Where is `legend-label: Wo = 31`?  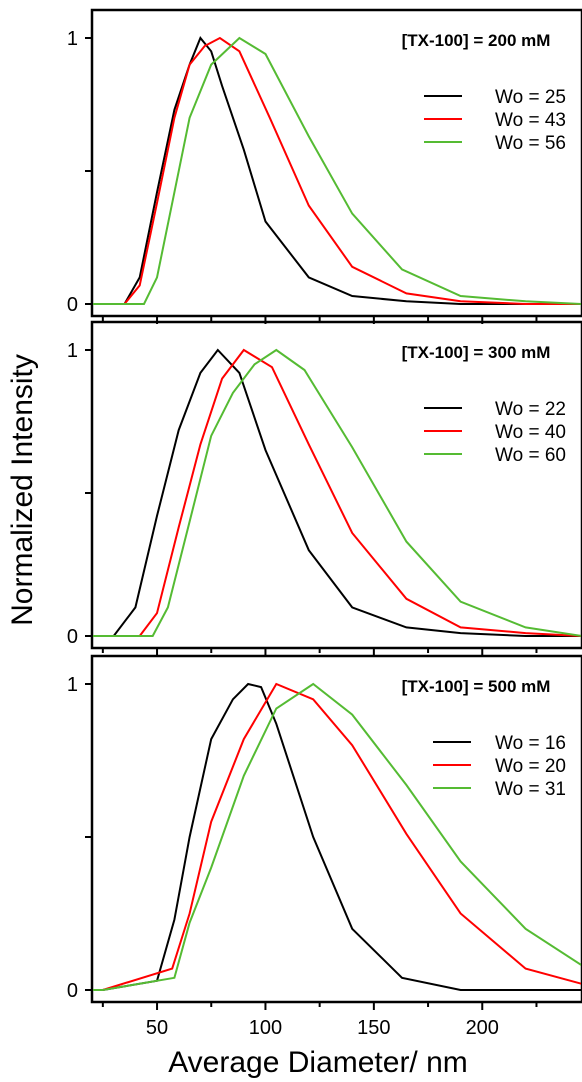 legend-label: Wo = 31 is located at coordinates (530, 789).